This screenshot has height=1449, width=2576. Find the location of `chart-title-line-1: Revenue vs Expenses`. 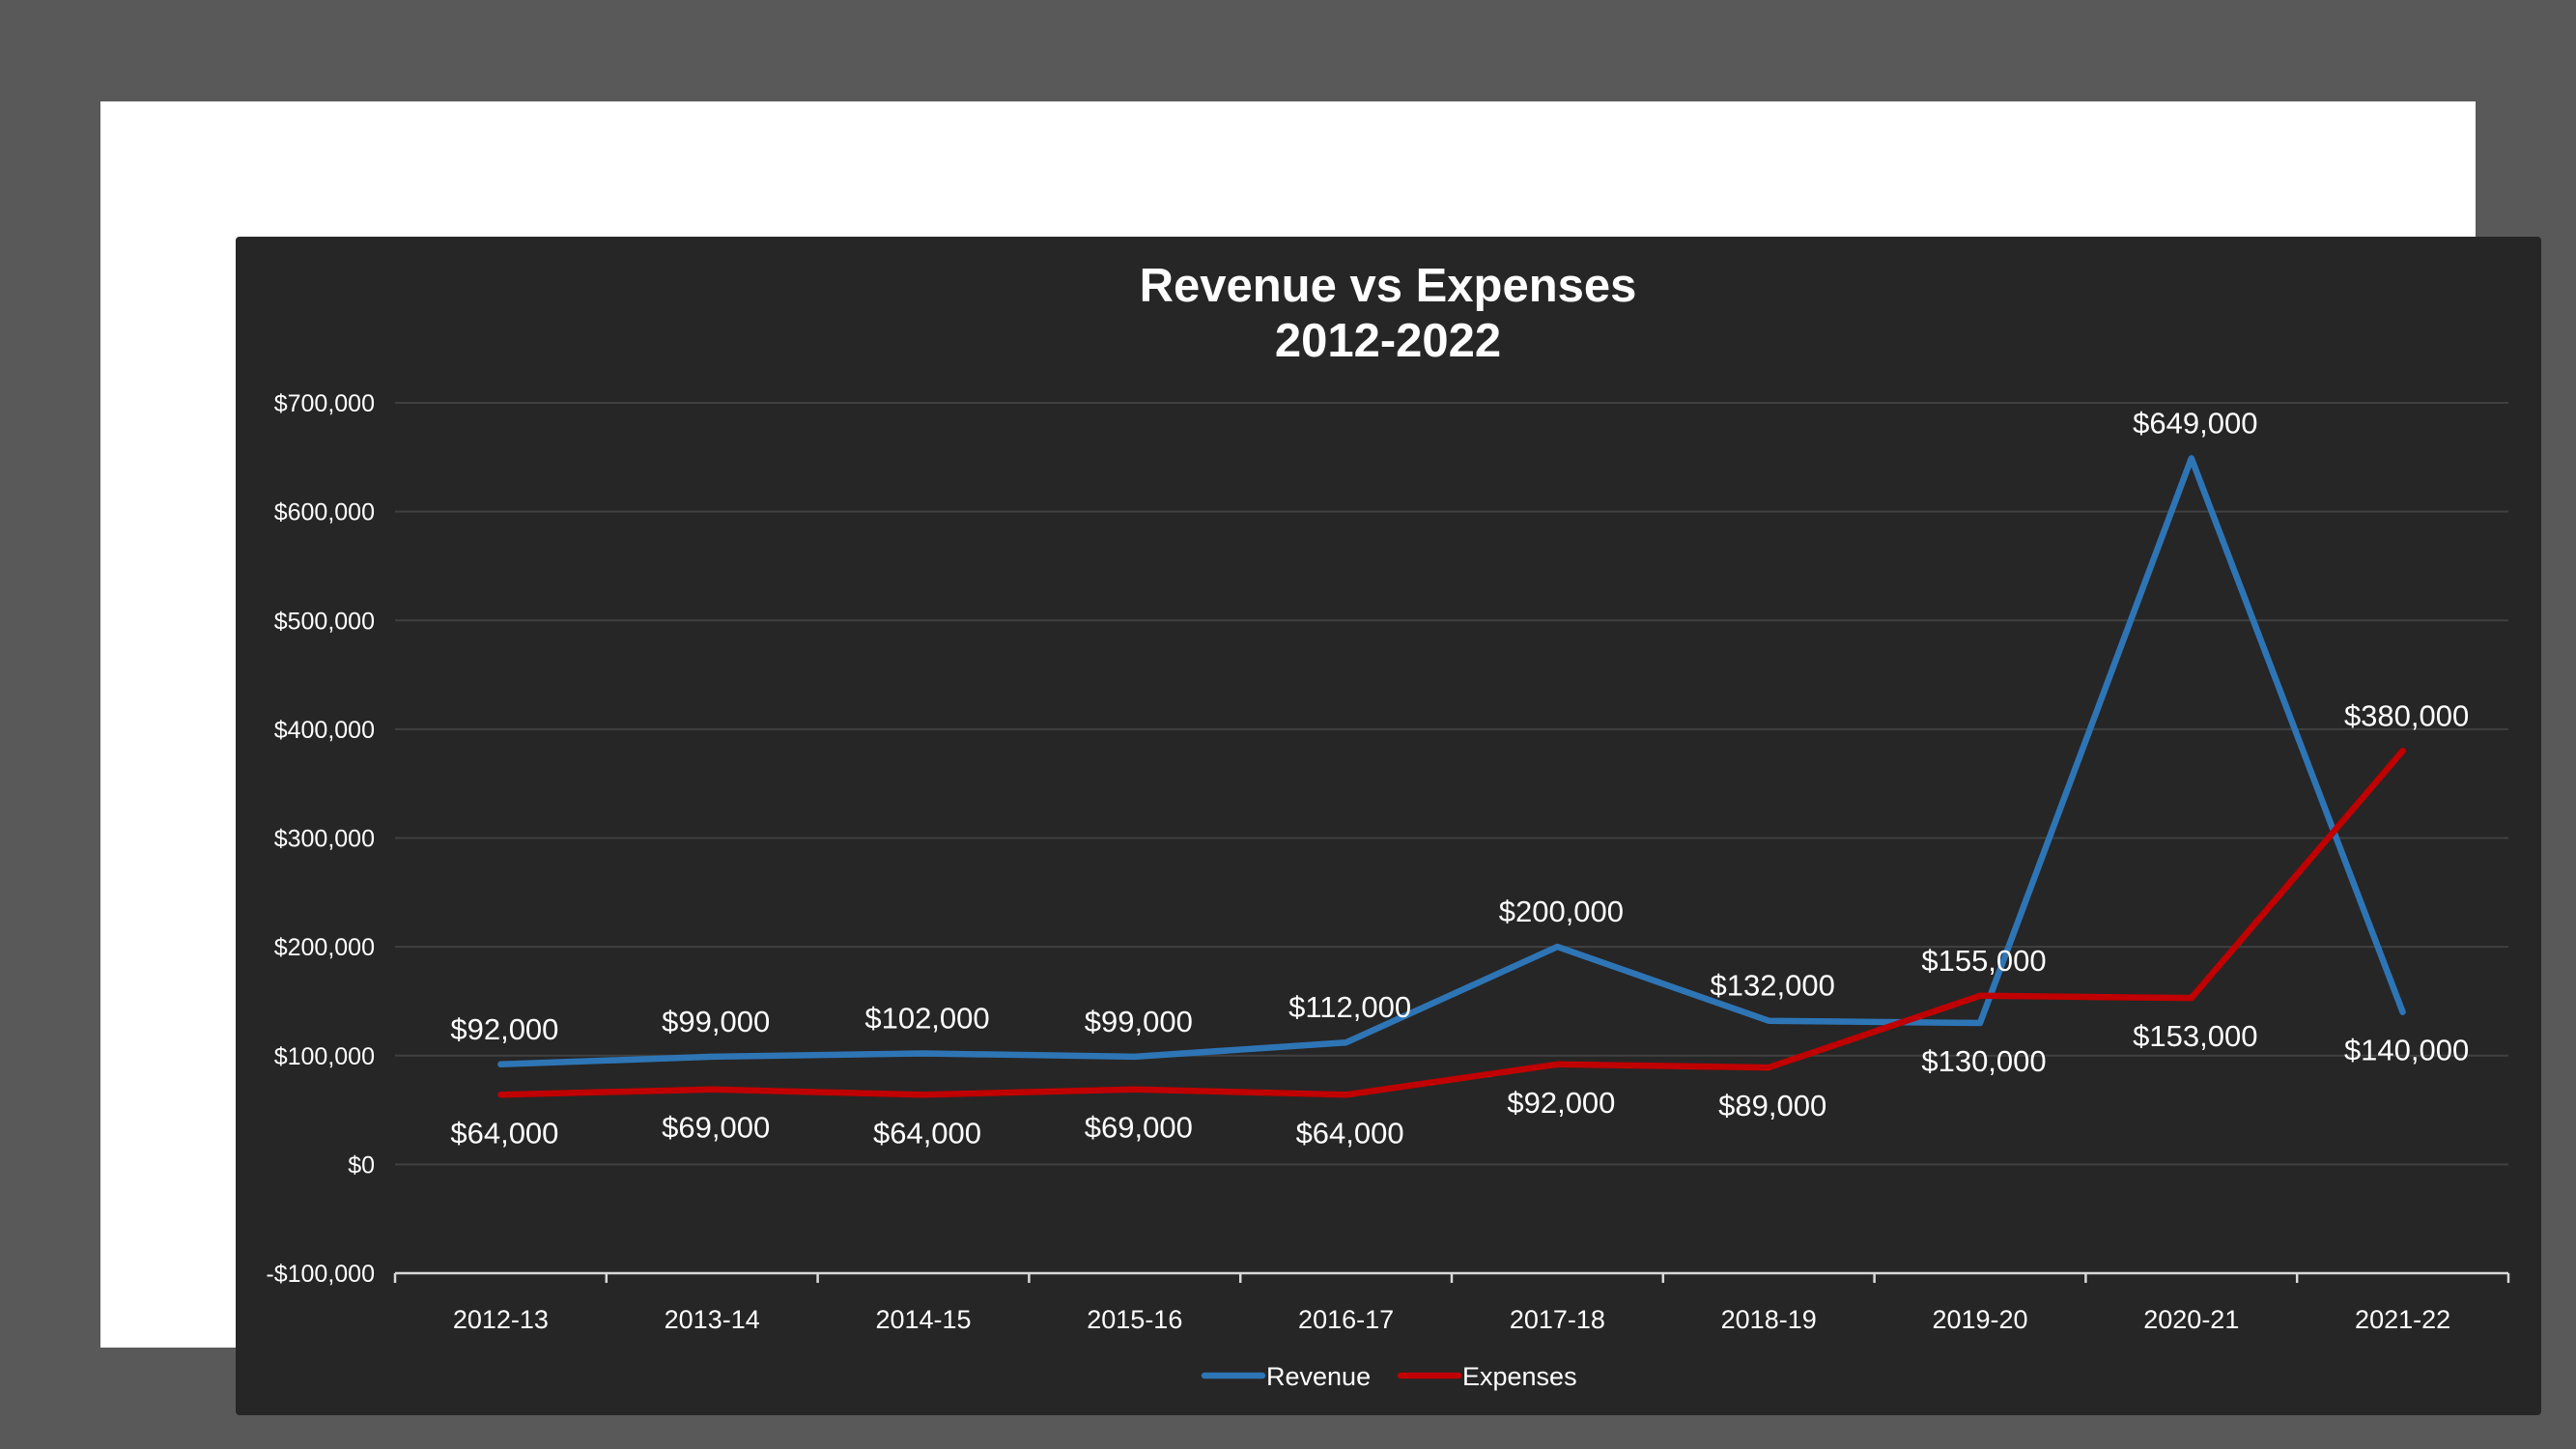

chart-title-line-1: Revenue vs Expenses is located at coordinates (1388, 286).